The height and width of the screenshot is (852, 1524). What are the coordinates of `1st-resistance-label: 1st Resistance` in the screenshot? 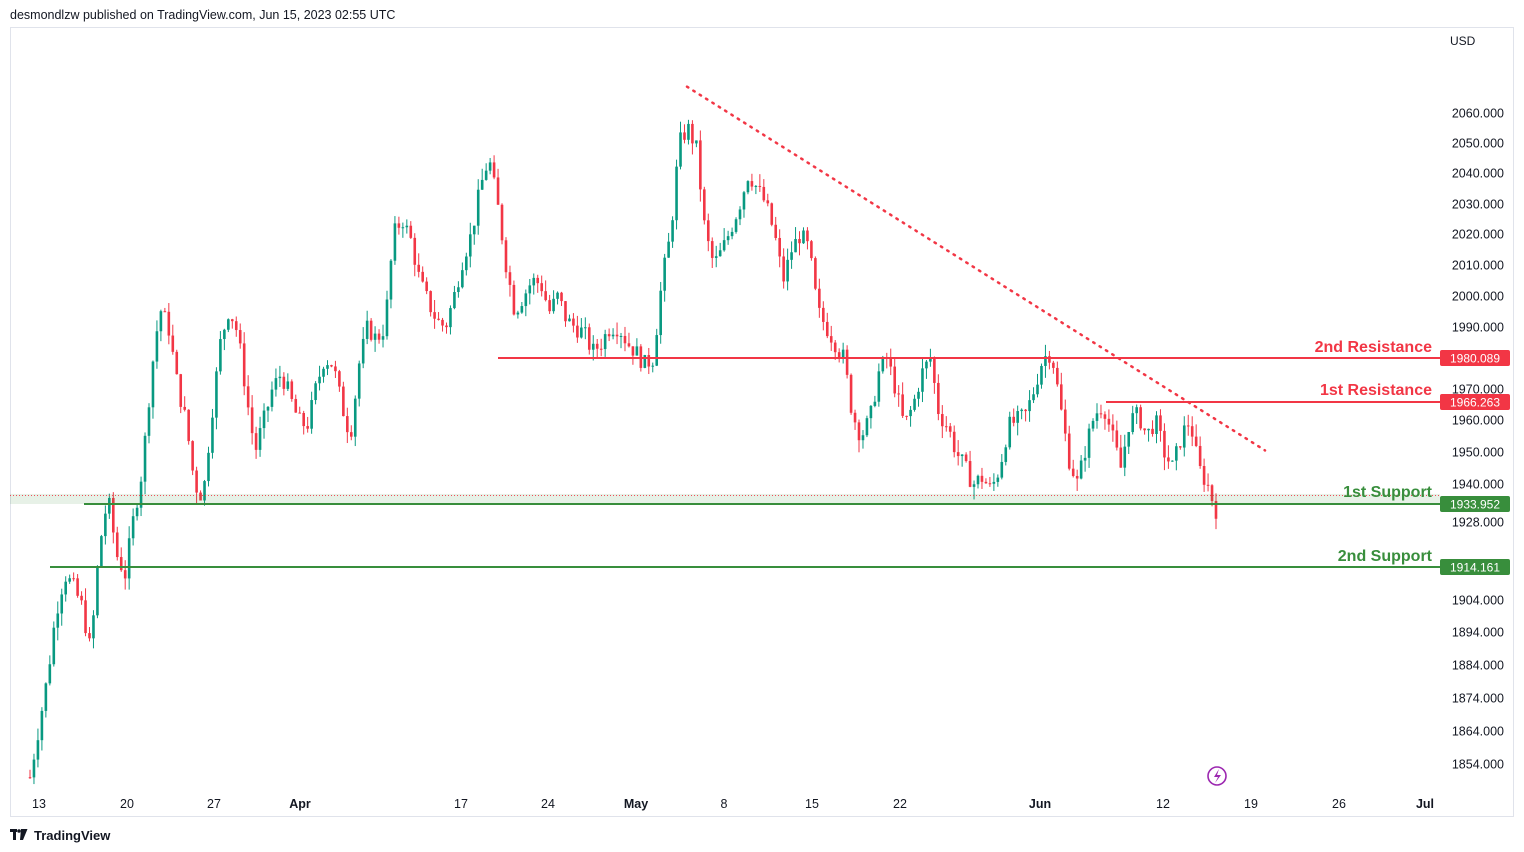 It's located at (1376, 390).